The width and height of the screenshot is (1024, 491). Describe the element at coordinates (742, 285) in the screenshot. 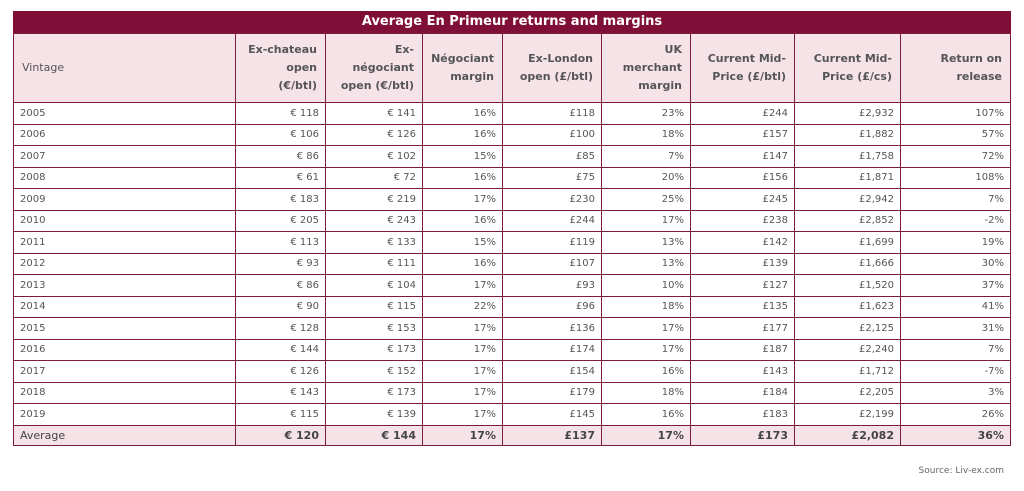

I see `table-cell: £127` at that location.